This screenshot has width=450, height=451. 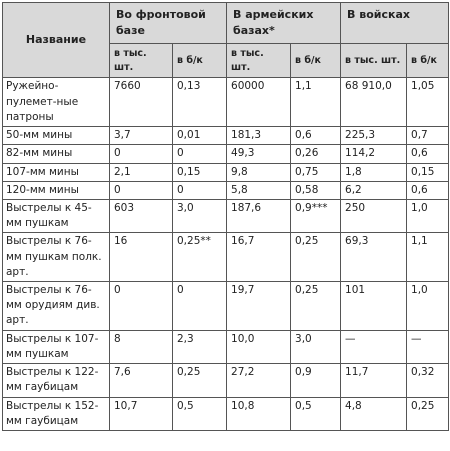 I want to click on cell-front-bk: 2,3, so click(x=199, y=347).